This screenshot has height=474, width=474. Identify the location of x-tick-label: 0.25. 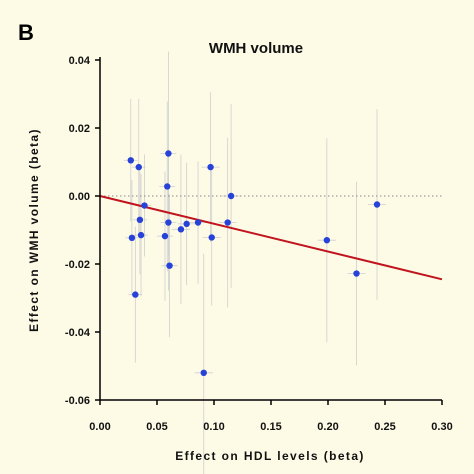
(384, 427).